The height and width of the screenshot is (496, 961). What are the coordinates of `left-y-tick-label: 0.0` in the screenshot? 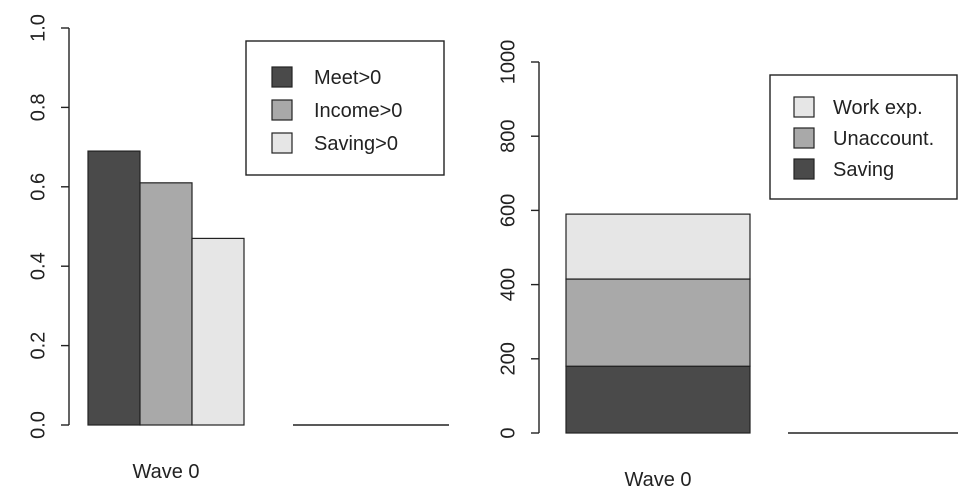 It's located at (38, 425).